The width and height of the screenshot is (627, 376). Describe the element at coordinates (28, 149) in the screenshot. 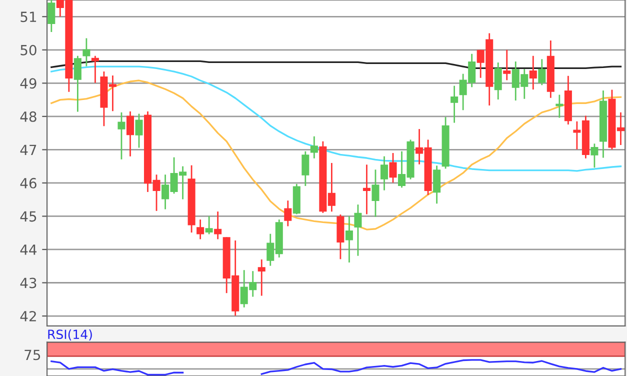

I see `y-tick-label: 47` at that location.